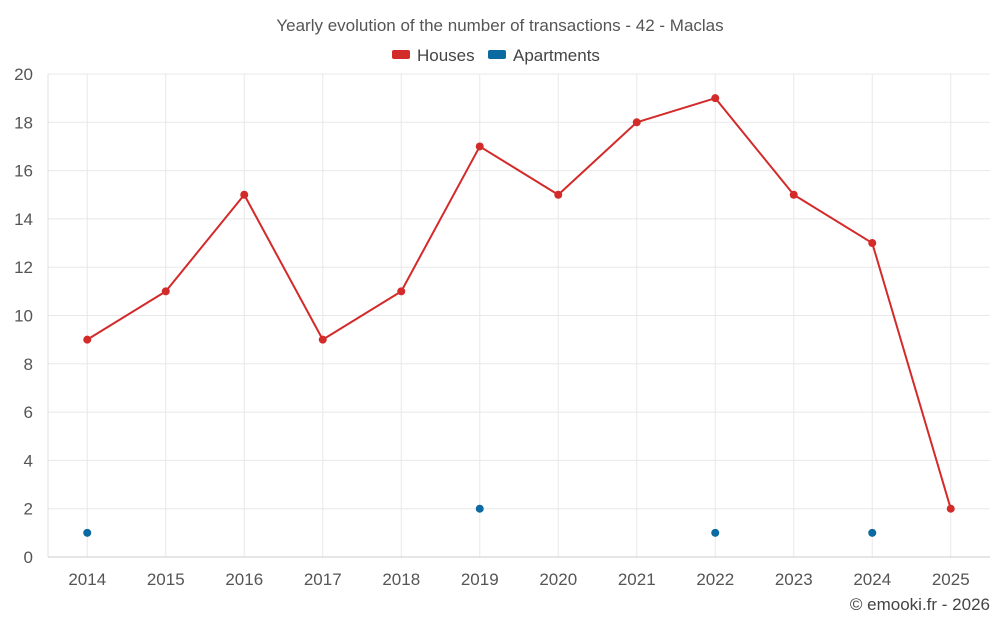  I want to click on legend-item-houses: Houses, so click(433, 55).